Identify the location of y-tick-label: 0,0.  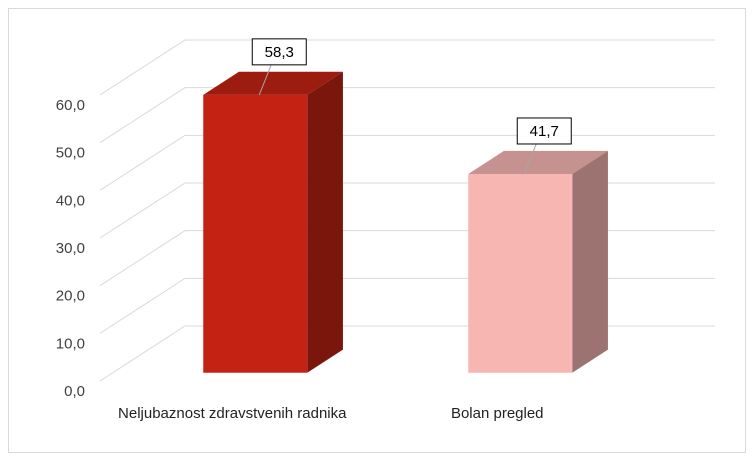
(74, 391).